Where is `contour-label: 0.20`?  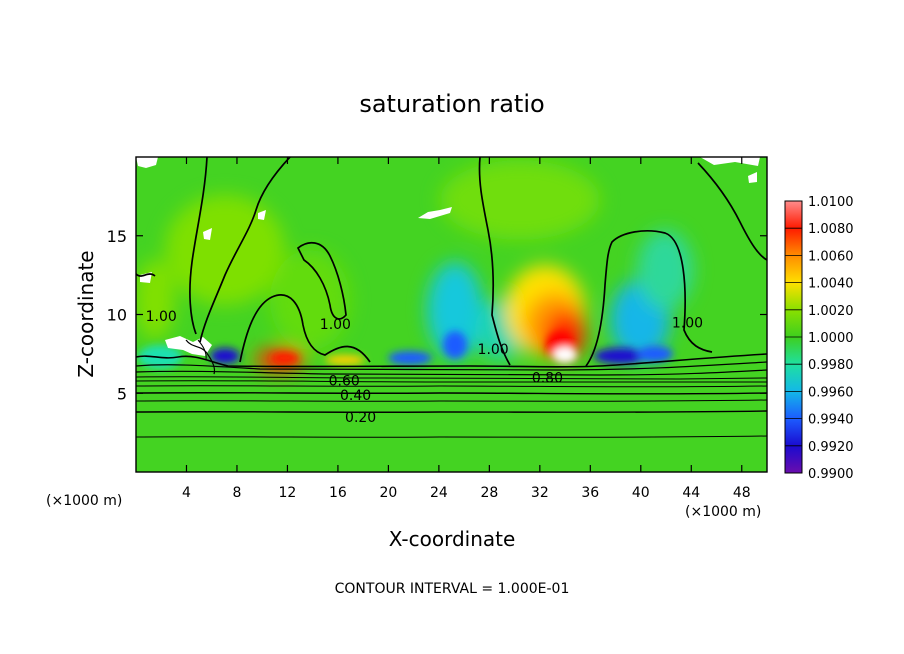 contour-label: 0.20 is located at coordinates (360, 418).